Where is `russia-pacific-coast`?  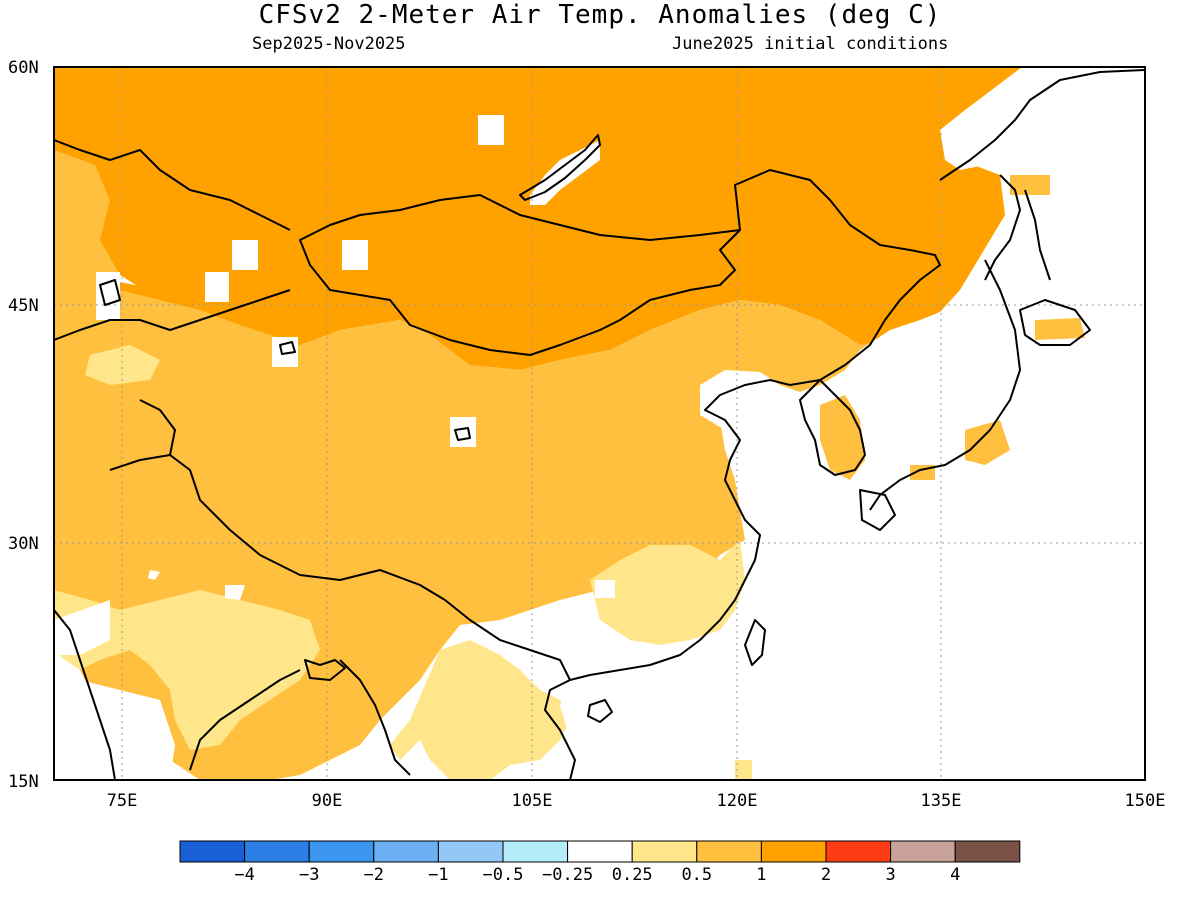
russia-pacific-coast is located at coordinates (1042, 125).